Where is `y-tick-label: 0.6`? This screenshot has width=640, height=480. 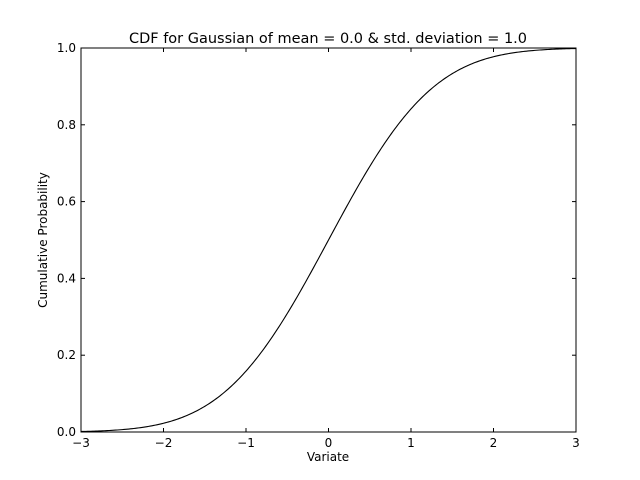 y-tick-label: 0.6 is located at coordinates (66, 202).